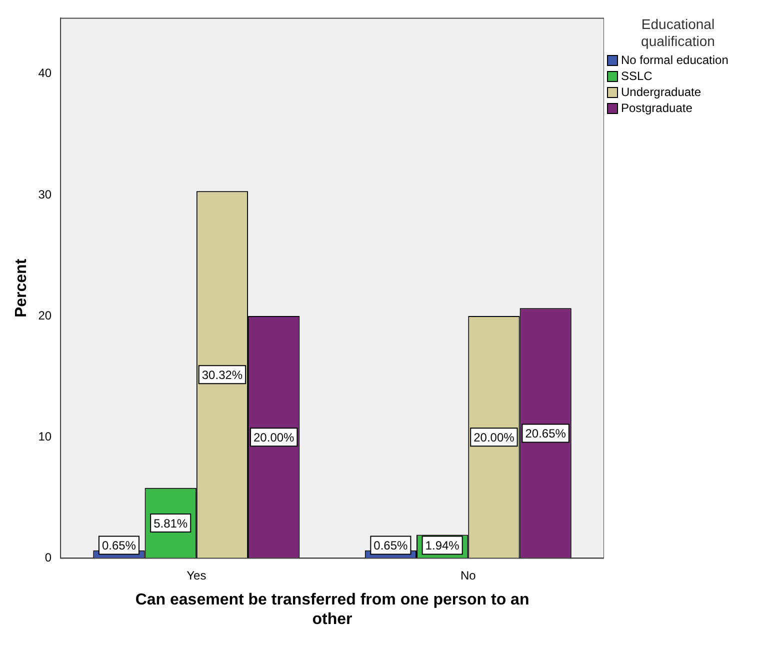 The image size is (757, 645). I want to click on y-tick-label: 0, so click(48, 557).